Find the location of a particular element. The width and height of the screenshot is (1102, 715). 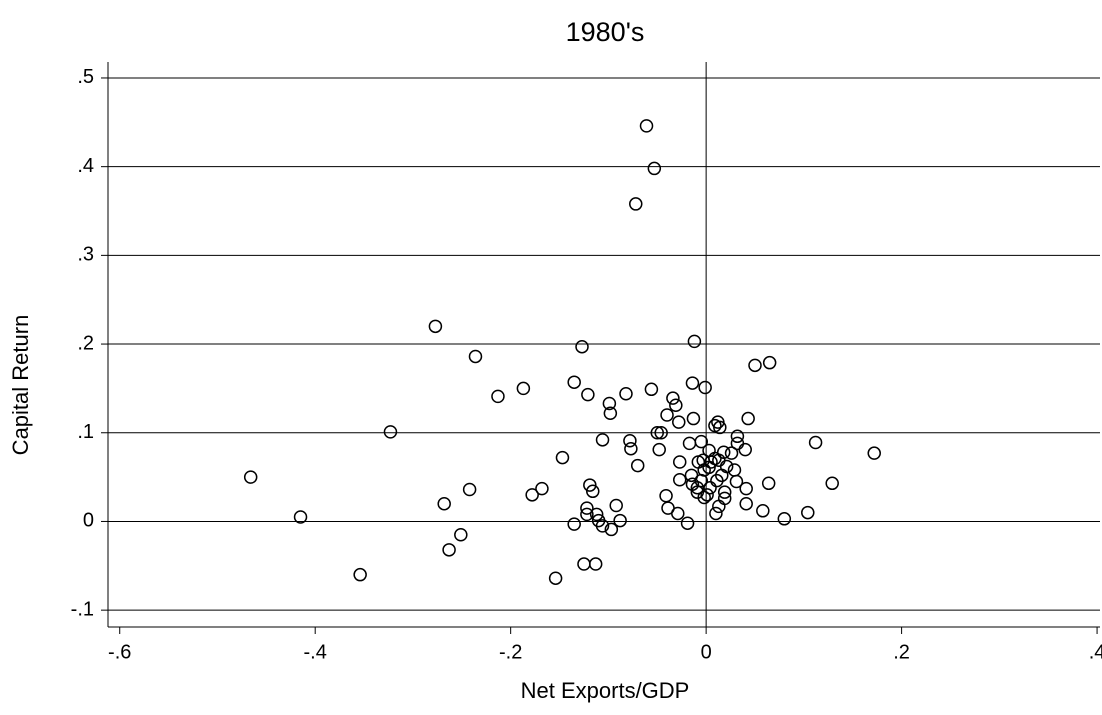

y-tick-label: .3 is located at coordinates (85, 255).